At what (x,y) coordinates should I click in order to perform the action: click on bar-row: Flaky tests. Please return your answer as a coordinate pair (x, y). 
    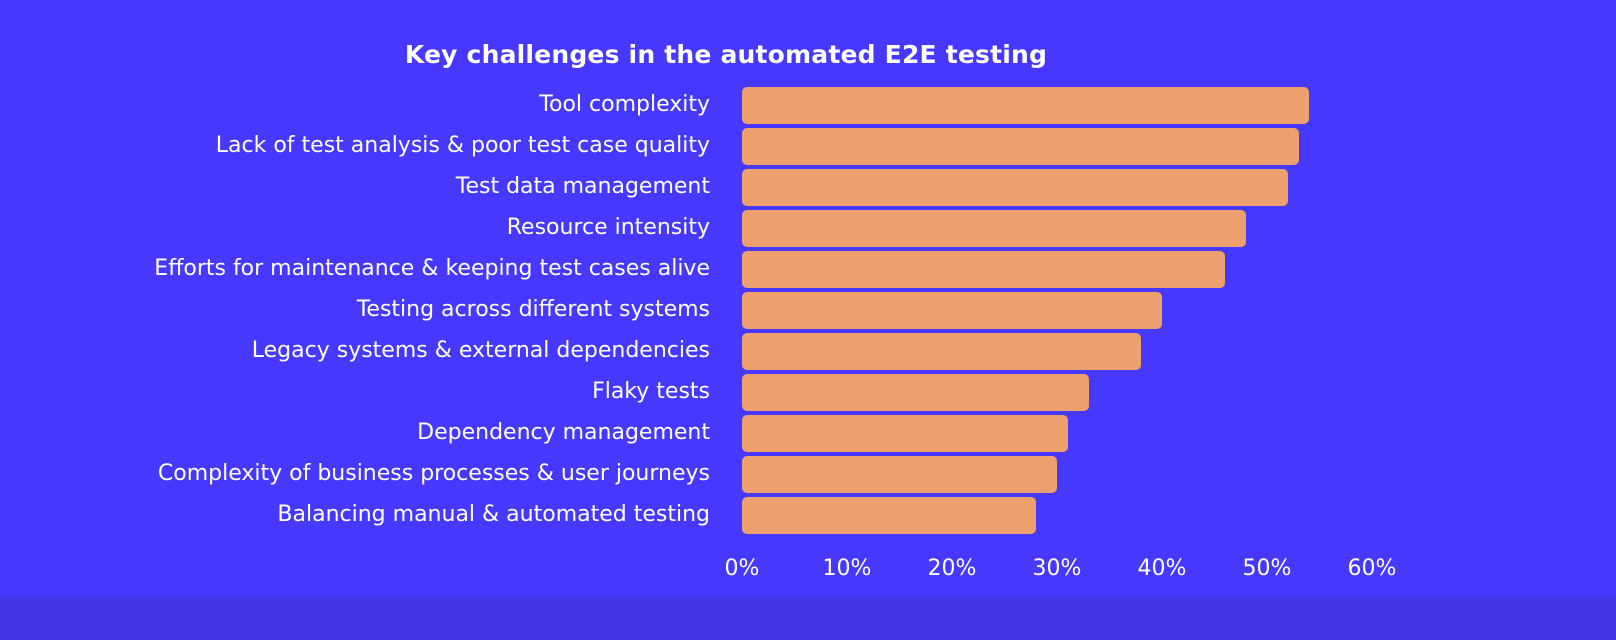
    Looking at the image, I should click on (808, 392).